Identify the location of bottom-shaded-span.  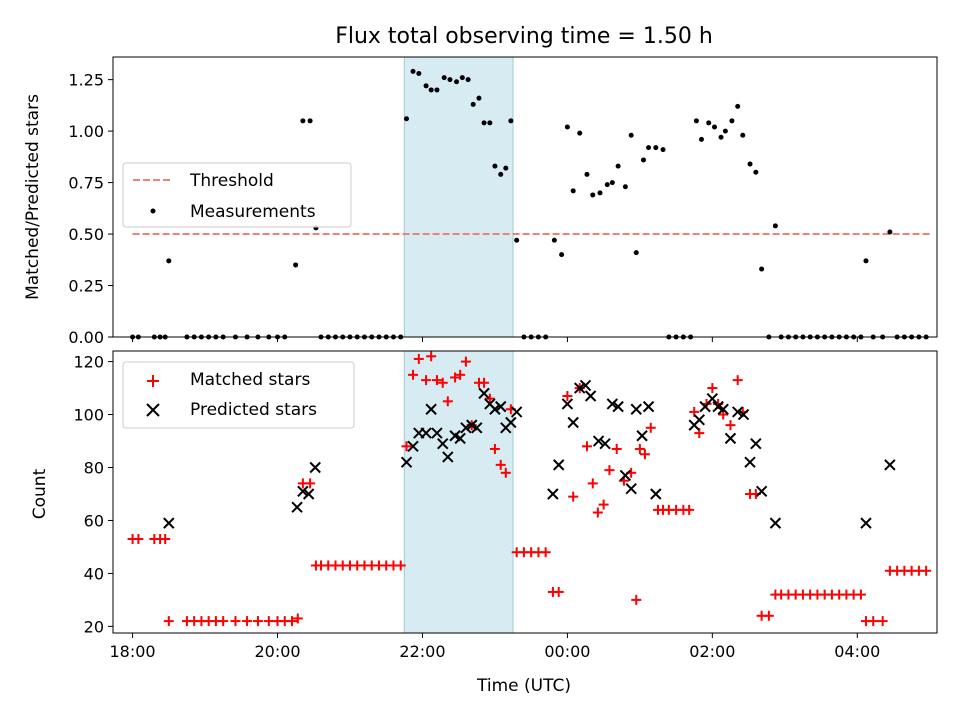
(458, 492).